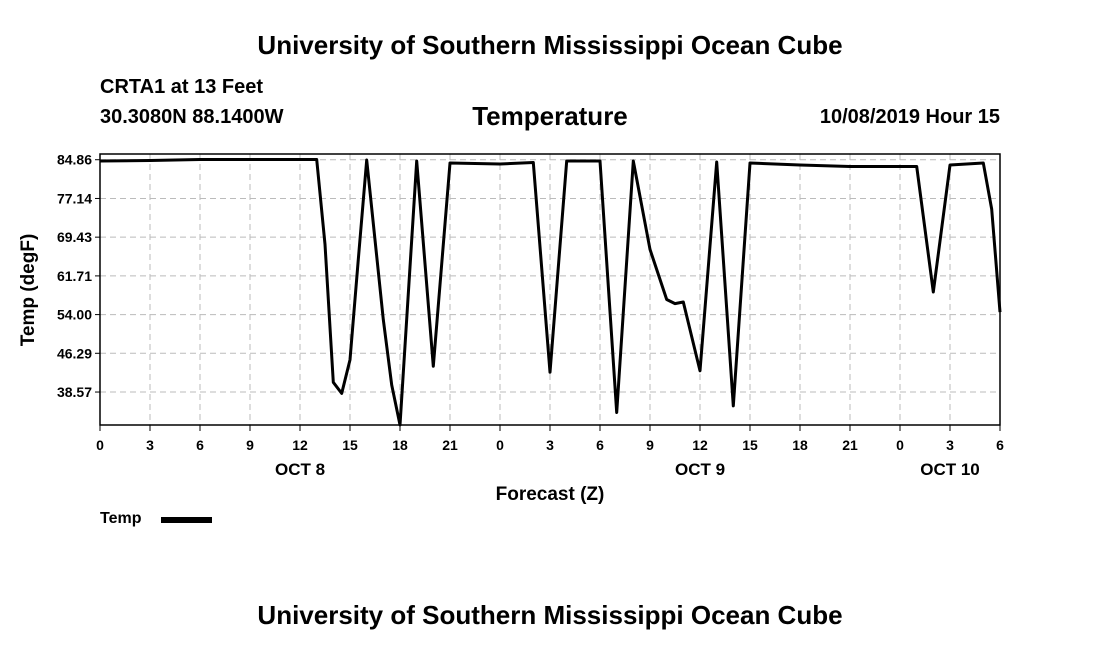  What do you see at coordinates (74, 392) in the screenshot?
I see `y-tick-label: 38.57` at bounding box center [74, 392].